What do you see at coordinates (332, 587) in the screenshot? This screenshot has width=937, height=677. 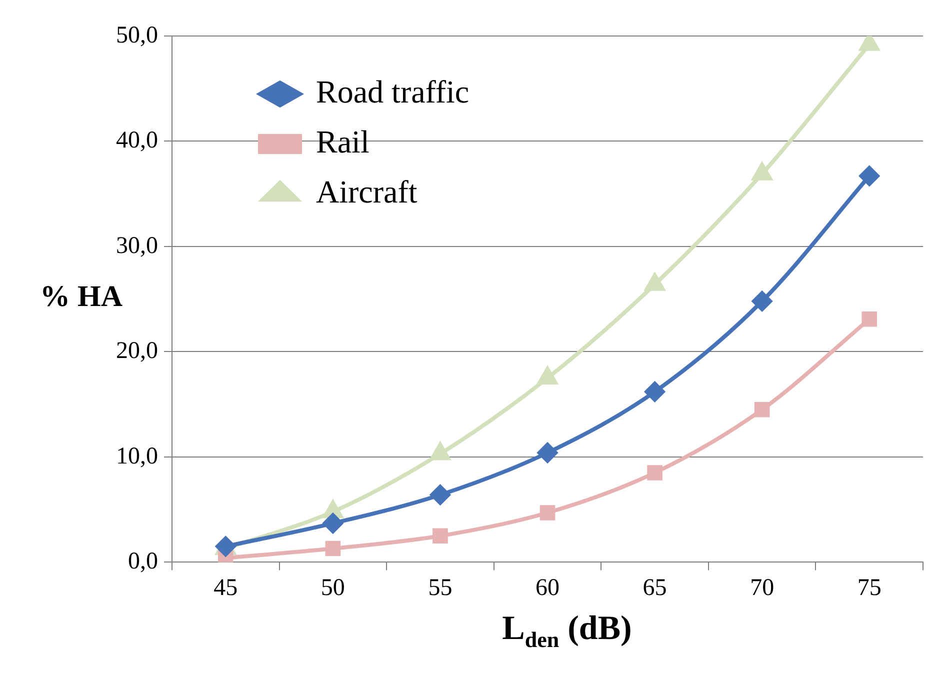 I see `x-tick-label: 50` at bounding box center [332, 587].